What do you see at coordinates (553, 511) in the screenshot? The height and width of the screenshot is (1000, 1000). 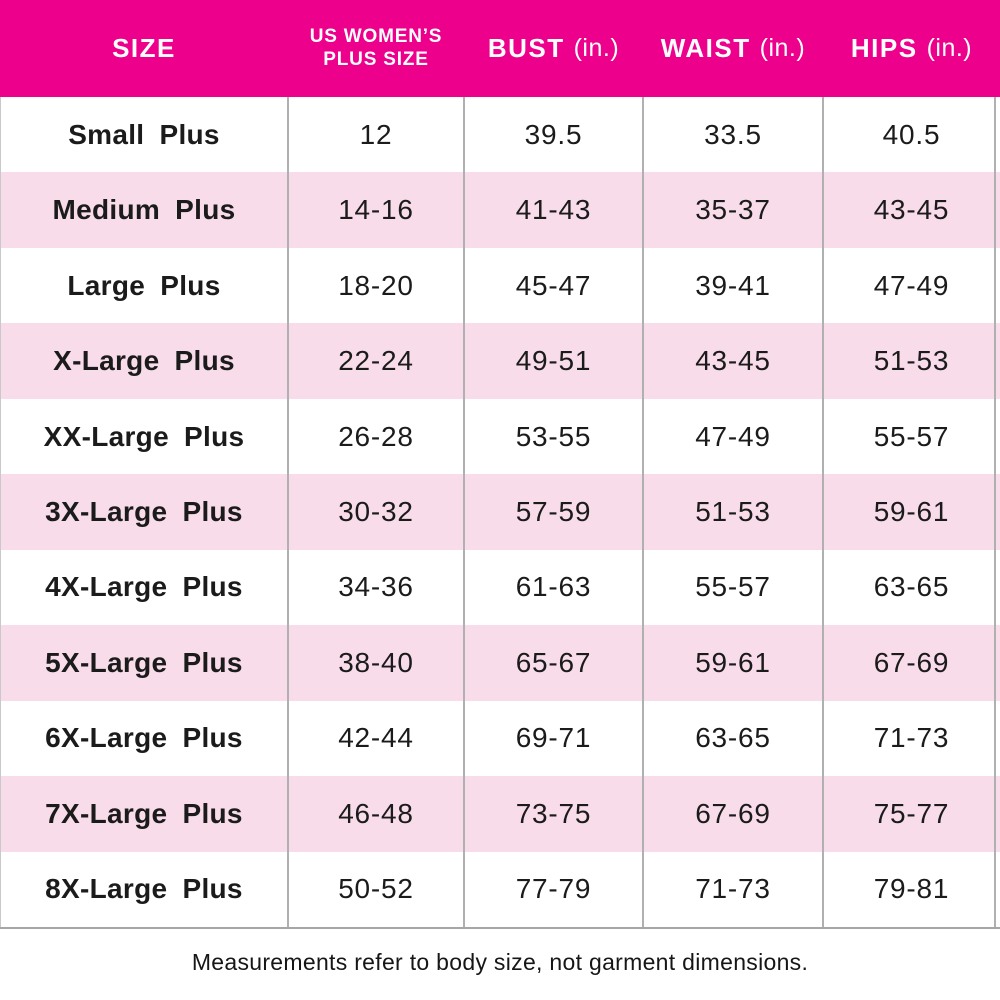 I see `cell-bust: 57-59` at bounding box center [553, 511].